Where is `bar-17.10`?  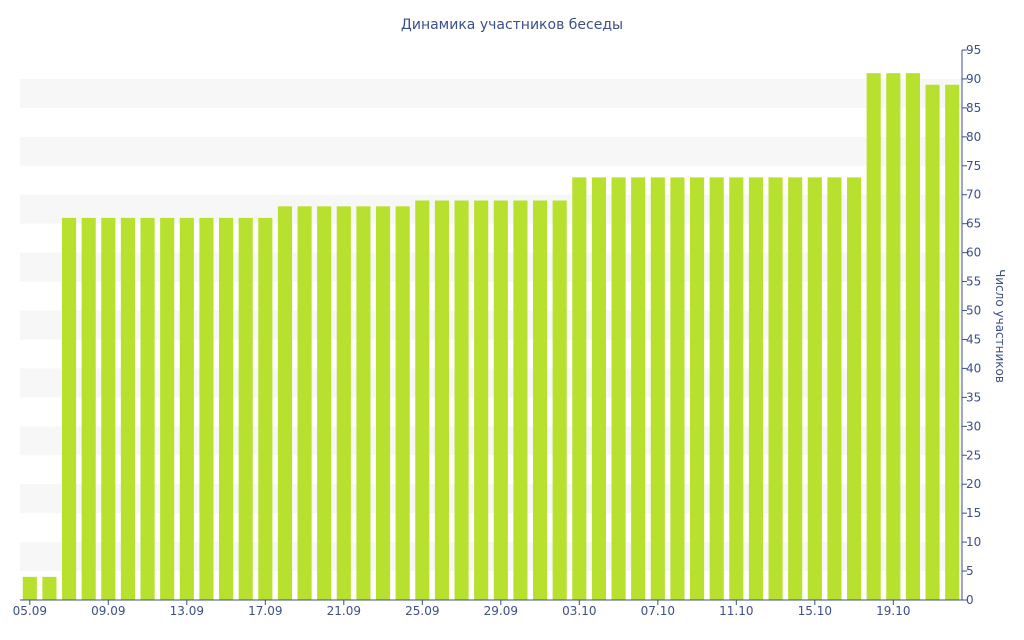 bar-17.10 is located at coordinates (854, 388).